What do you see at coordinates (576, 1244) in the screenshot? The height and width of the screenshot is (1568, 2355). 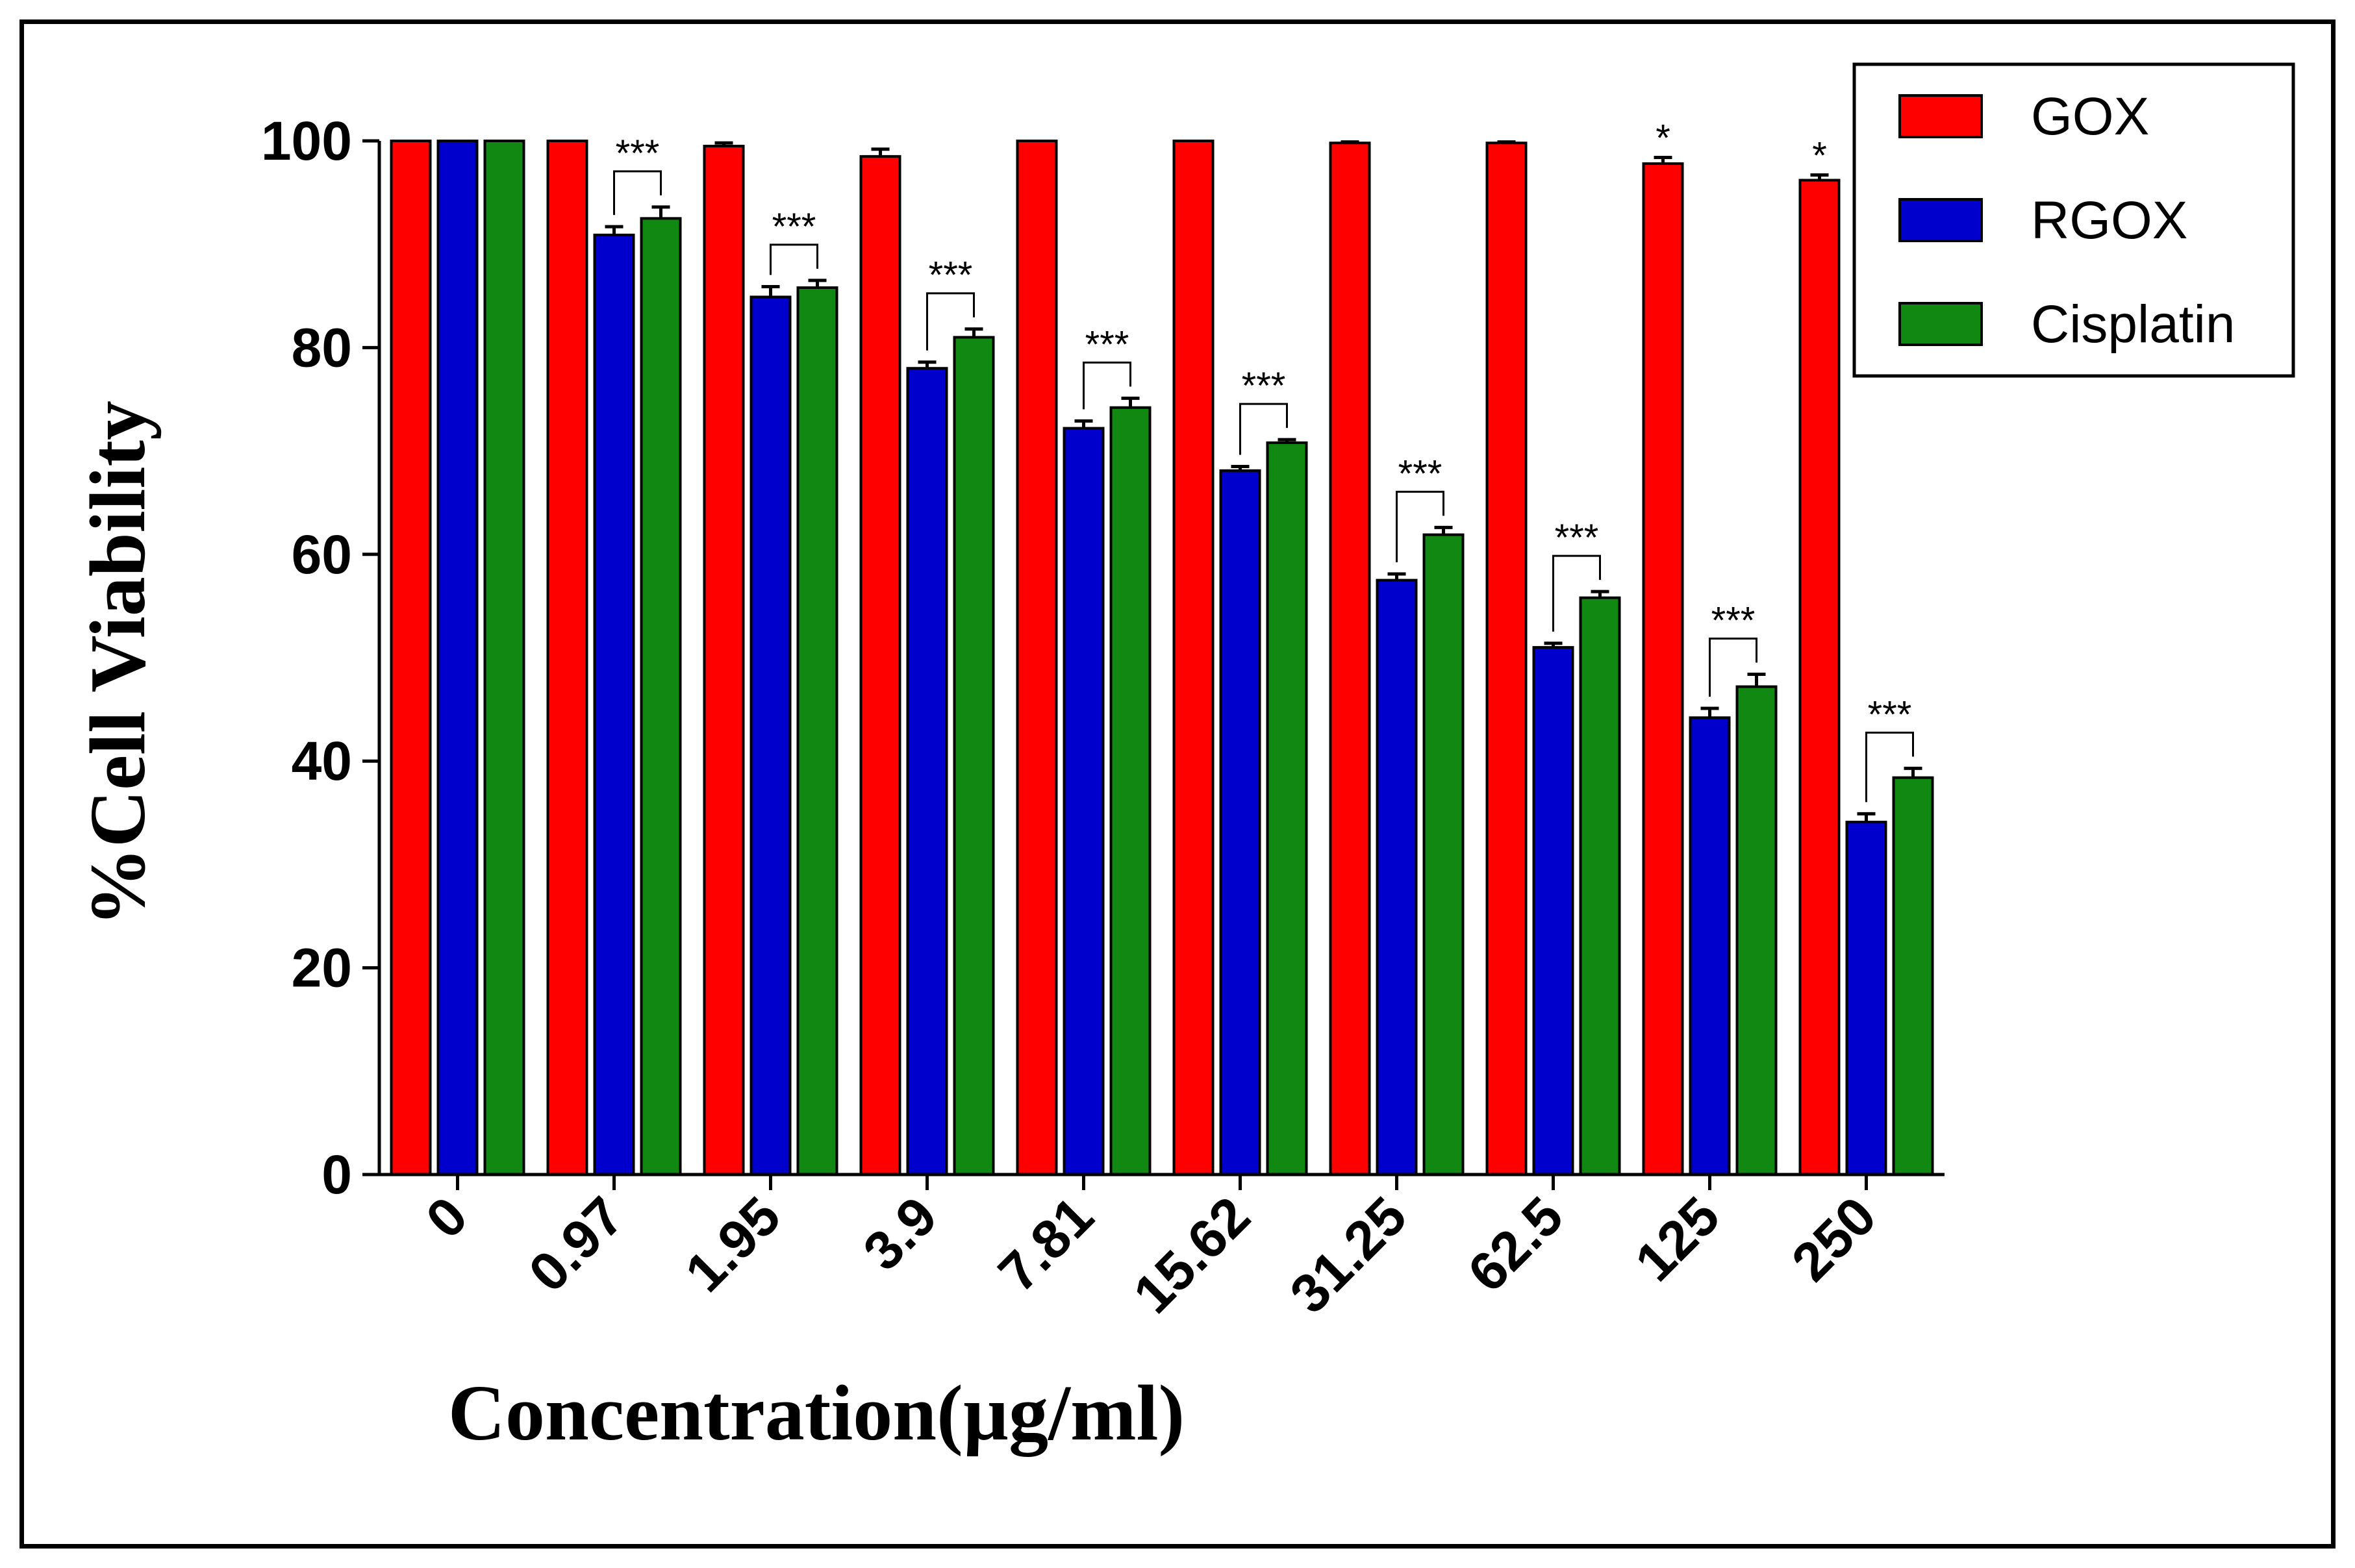 I see `x-tick-label-0.97: 0.97` at bounding box center [576, 1244].